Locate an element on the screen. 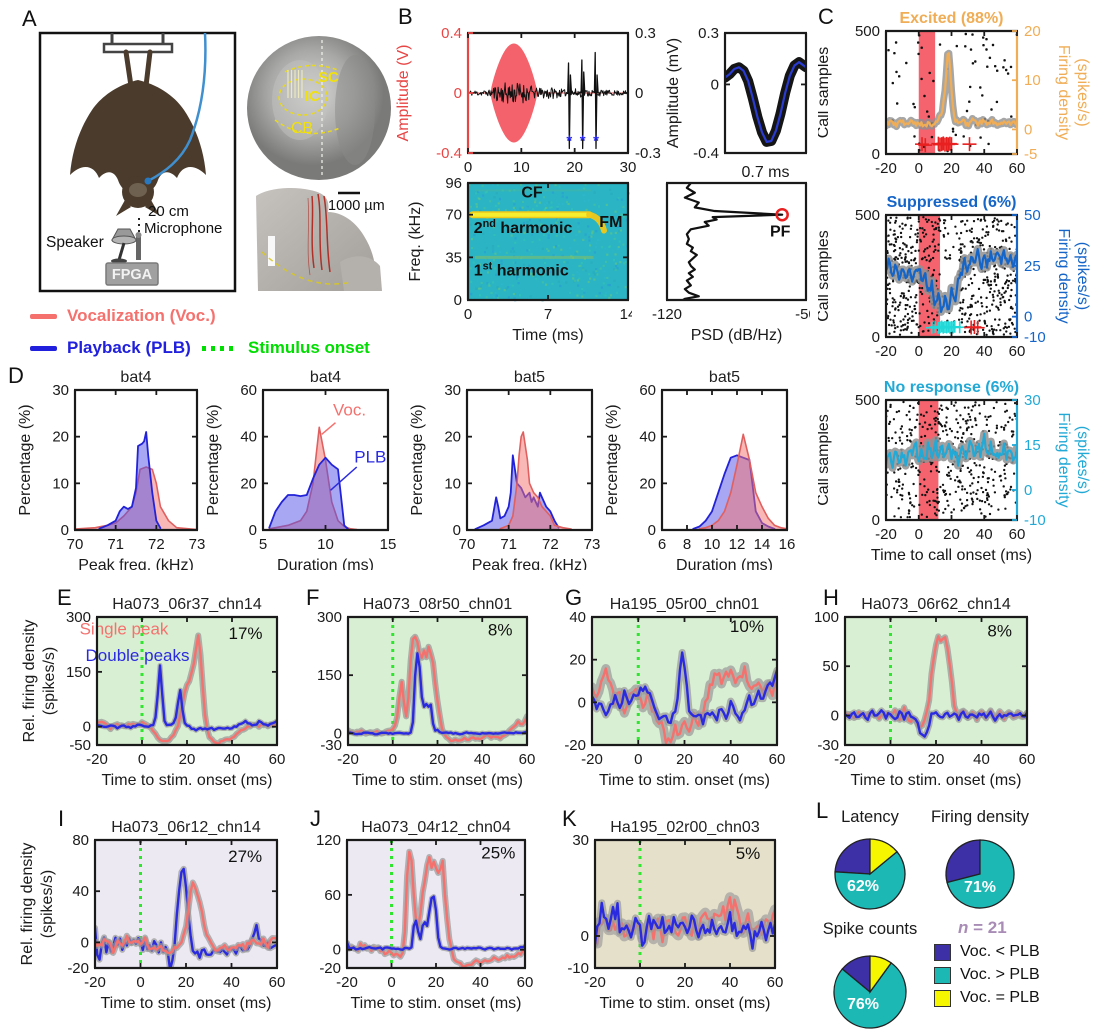  svg-text: 5% is located at coordinates (748, 853).